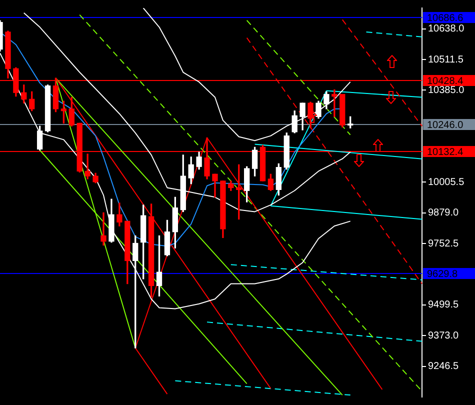 Image resolution: width=475 pixels, height=405 pixels. I want to click on ref-line-label: 9629.8, so click(442, 274).